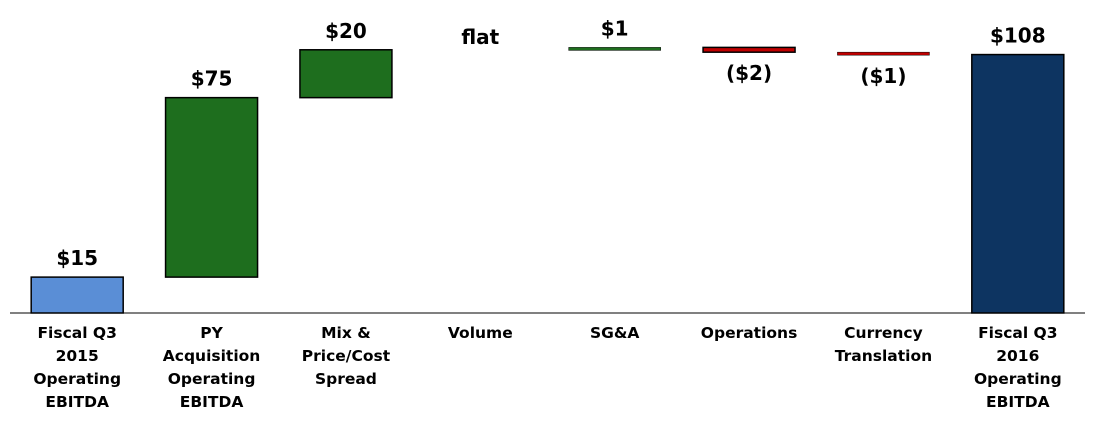  I want to click on x-tick-label: Fiscal Q3 2015 Operating EBITDA, so click(77, 367).